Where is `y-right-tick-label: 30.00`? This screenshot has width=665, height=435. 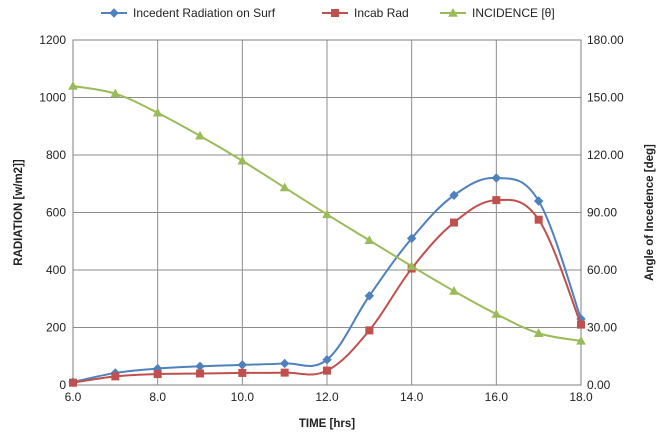
y-right-tick-label: 30.00 is located at coordinates (602, 328).